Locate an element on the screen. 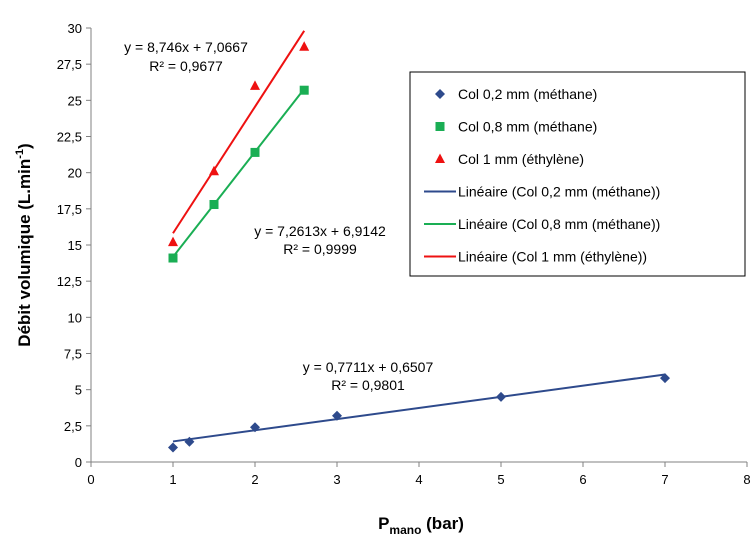 The height and width of the screenshot is (536, 755). y-tick-label: 17,5 is located at coordinates (69, 209).